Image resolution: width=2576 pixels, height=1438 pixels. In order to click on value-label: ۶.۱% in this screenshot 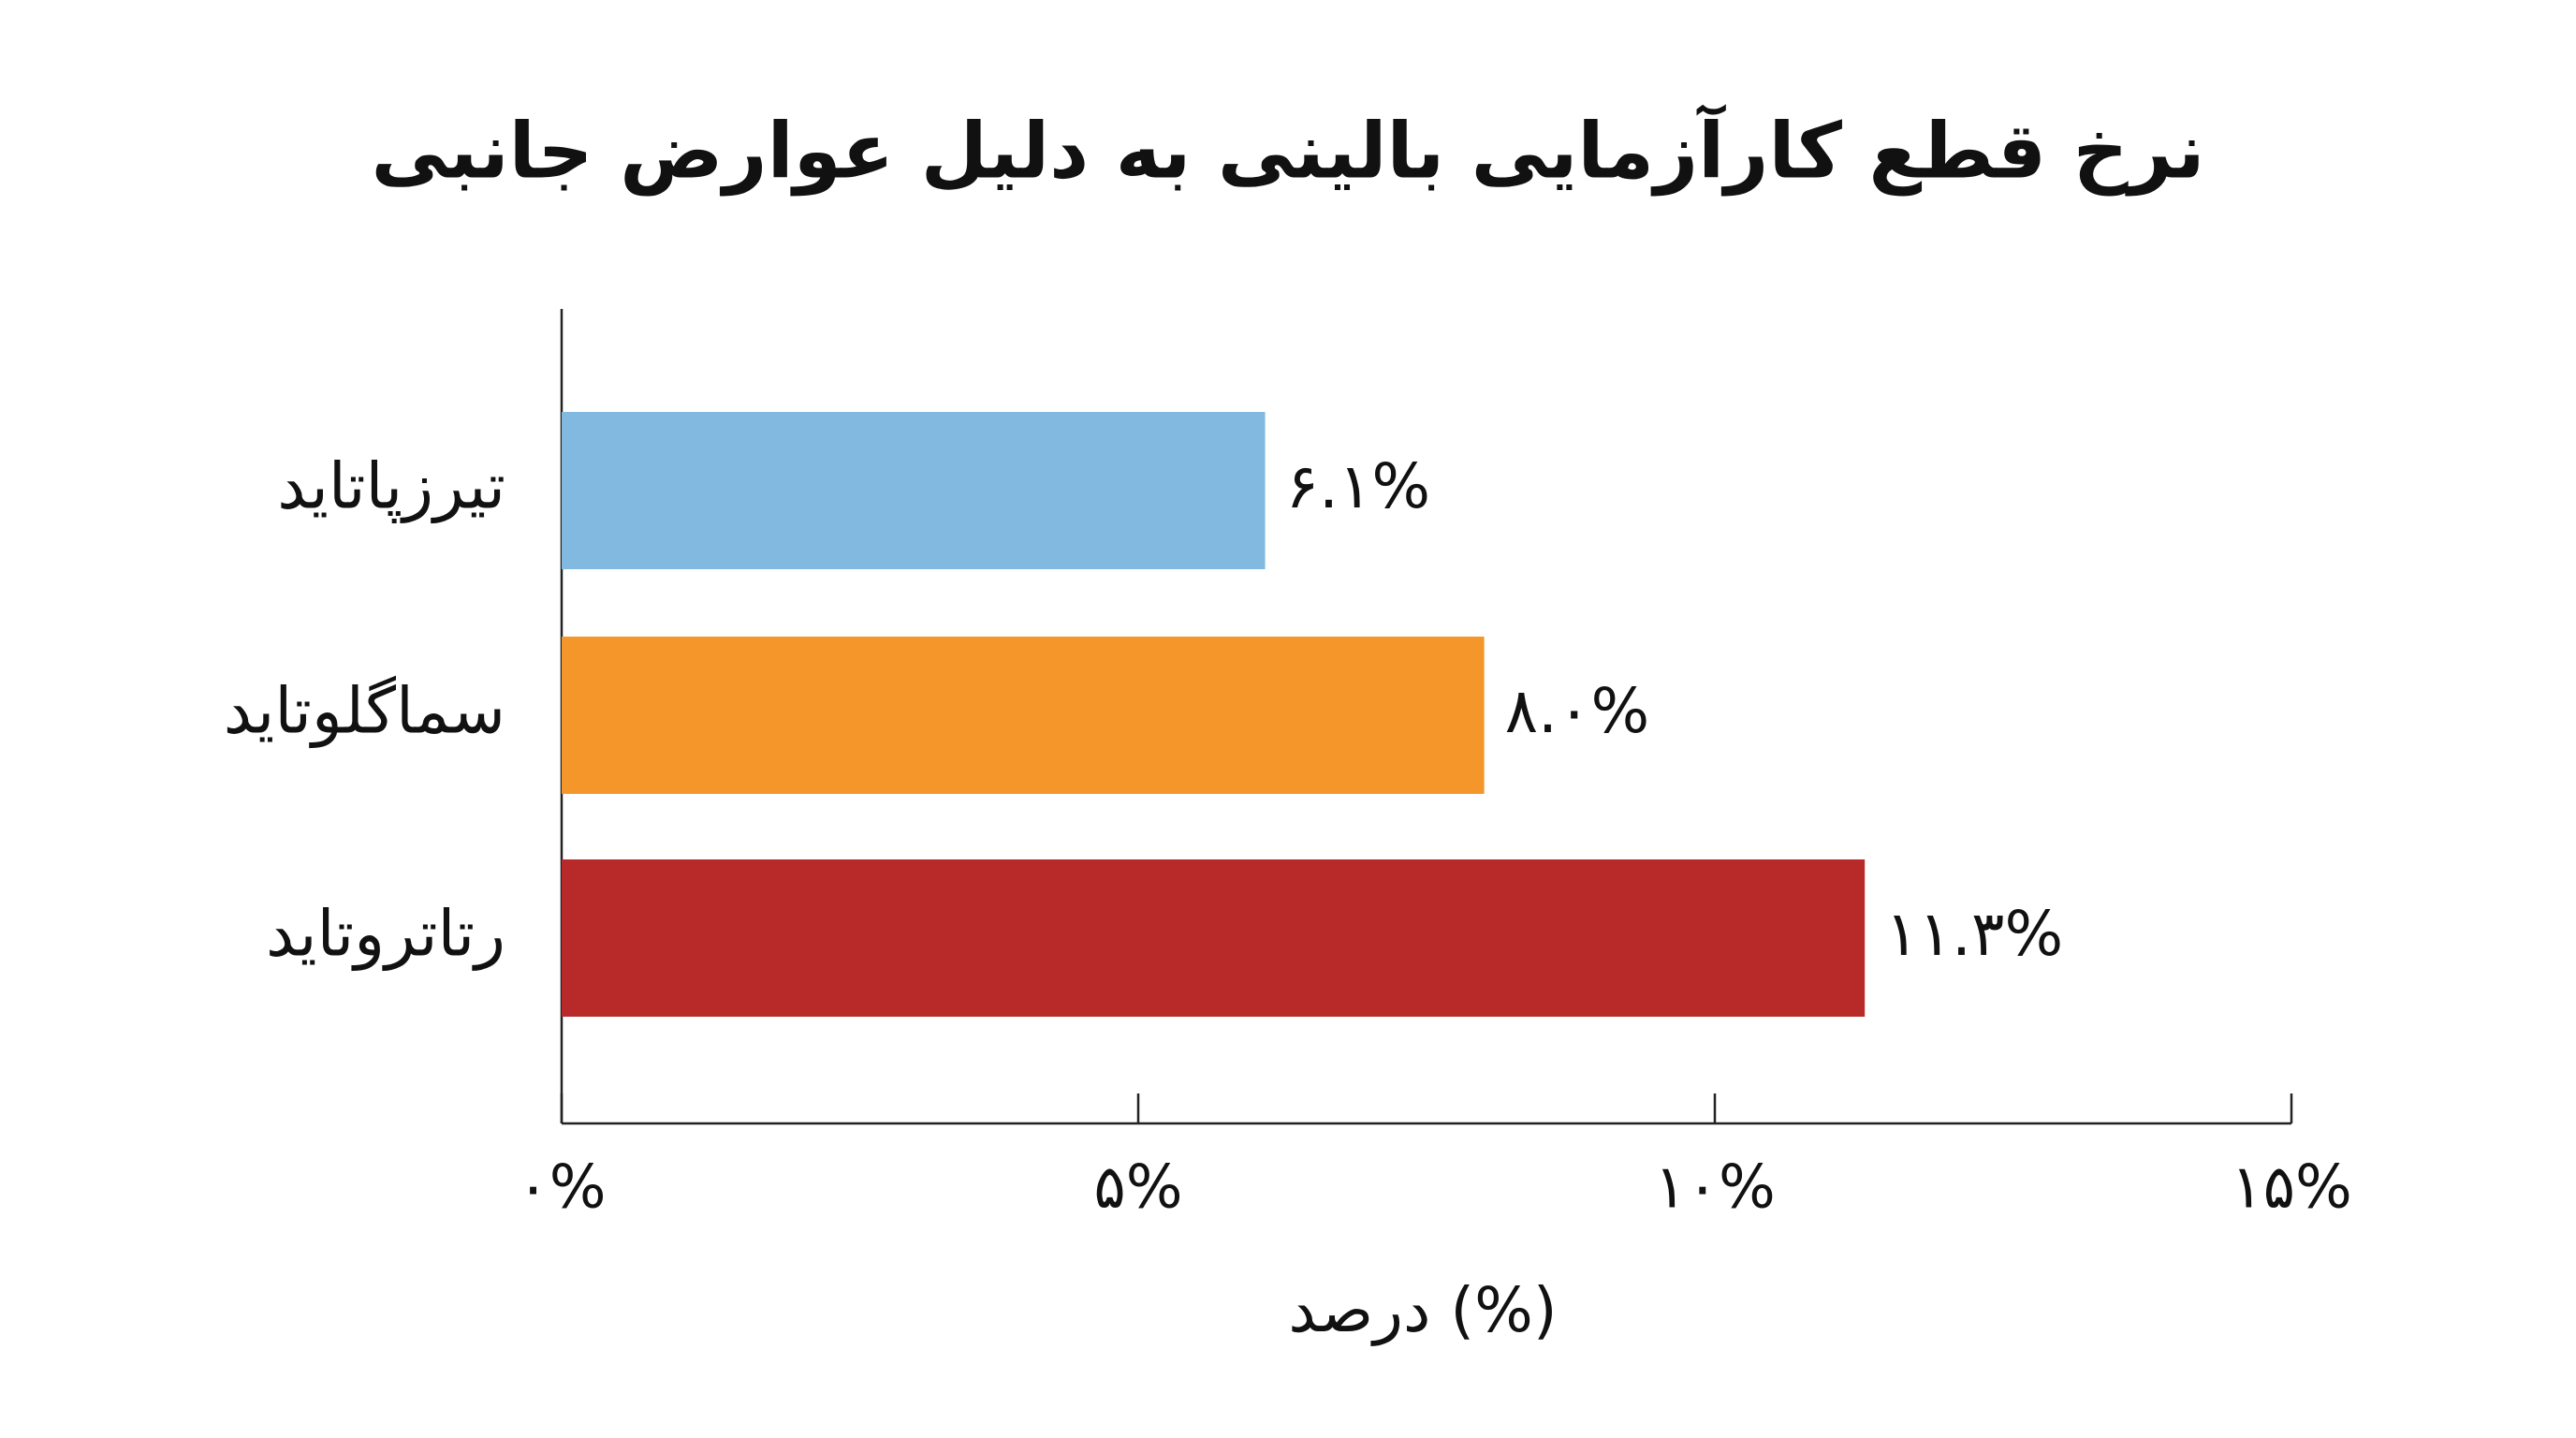, I will do `click(1358, 486)`.